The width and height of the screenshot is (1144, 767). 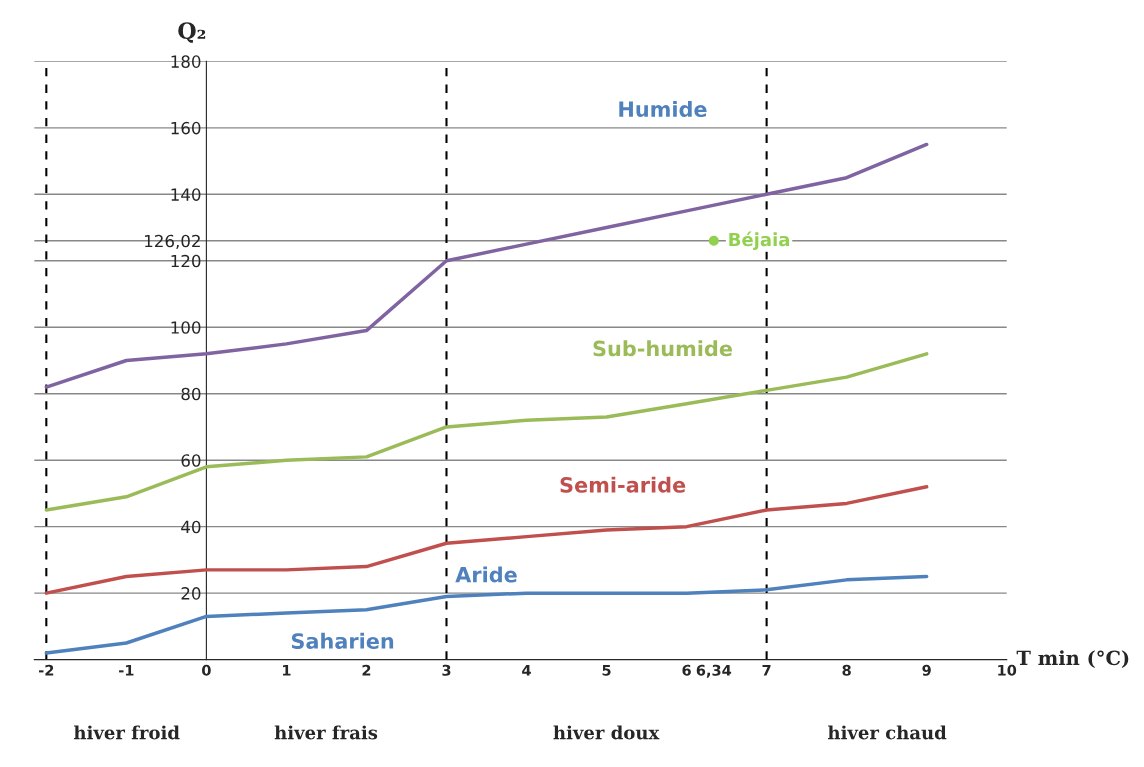 What do you see at coordinates (186, 128) in the screenshot?
I see `y-tick-label: 160` at bounding box center [186, 128].